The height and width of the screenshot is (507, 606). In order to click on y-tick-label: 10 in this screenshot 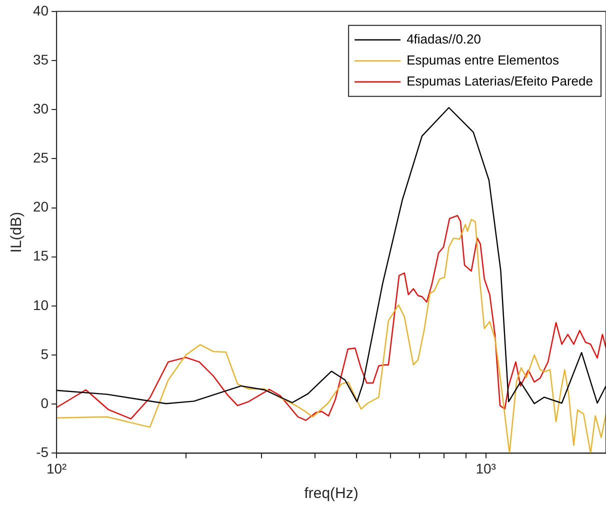, I will do `click(40, 304)`.